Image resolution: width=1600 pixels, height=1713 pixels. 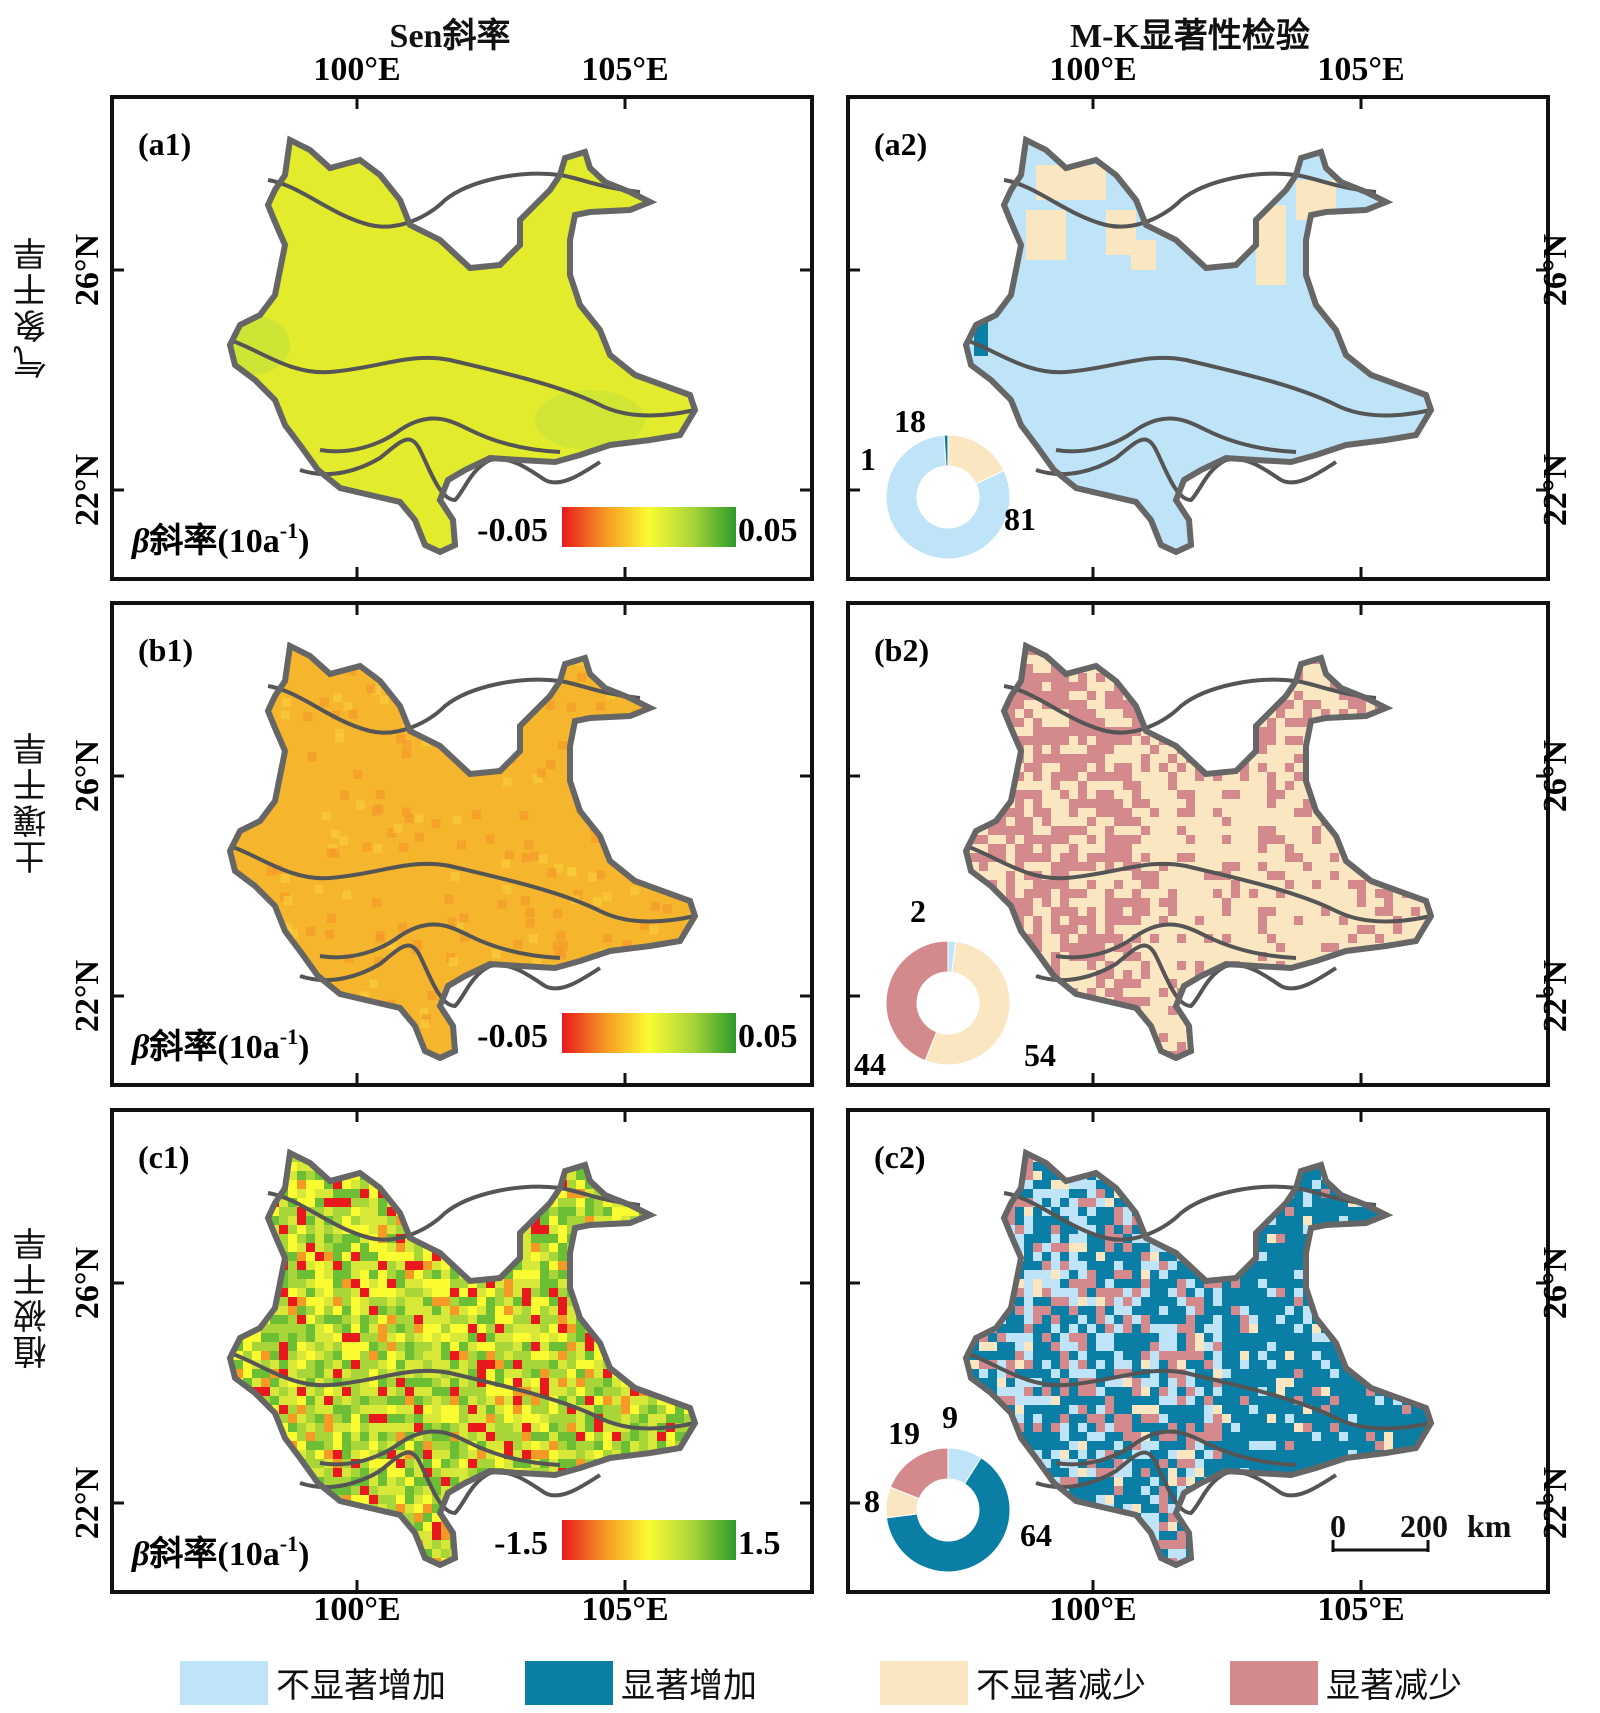 What do you see at coordinates (1555, 269) in the screenshot?
I see `lat-tick-label-right-0-0: 26°N` at bounding box center [1555, 269].